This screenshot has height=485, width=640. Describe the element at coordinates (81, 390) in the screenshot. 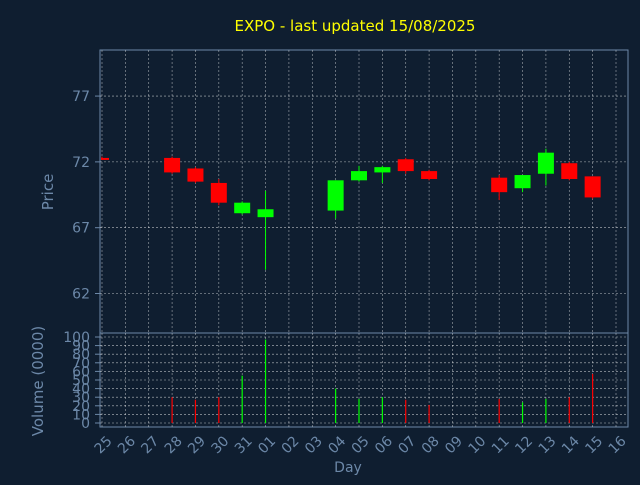

I see `volume-tick-label: 40` at that location.